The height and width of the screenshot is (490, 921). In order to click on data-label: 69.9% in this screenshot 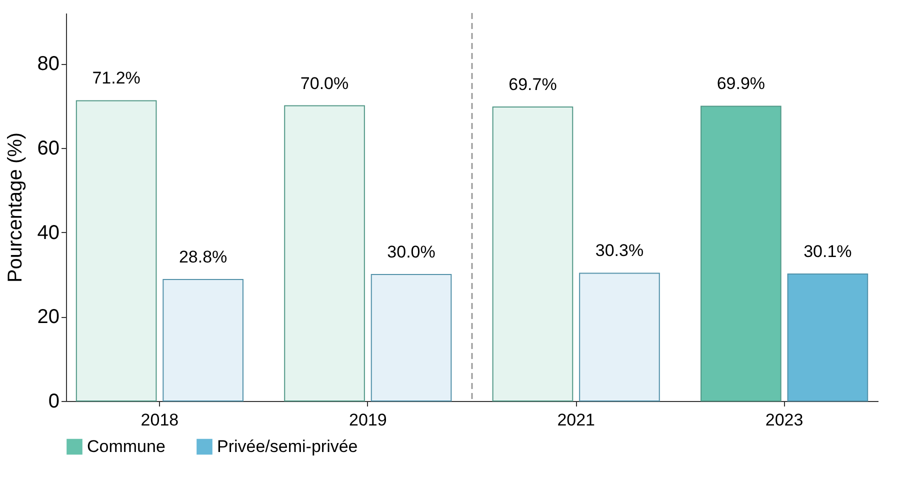, I will do `click(741, 84)`.